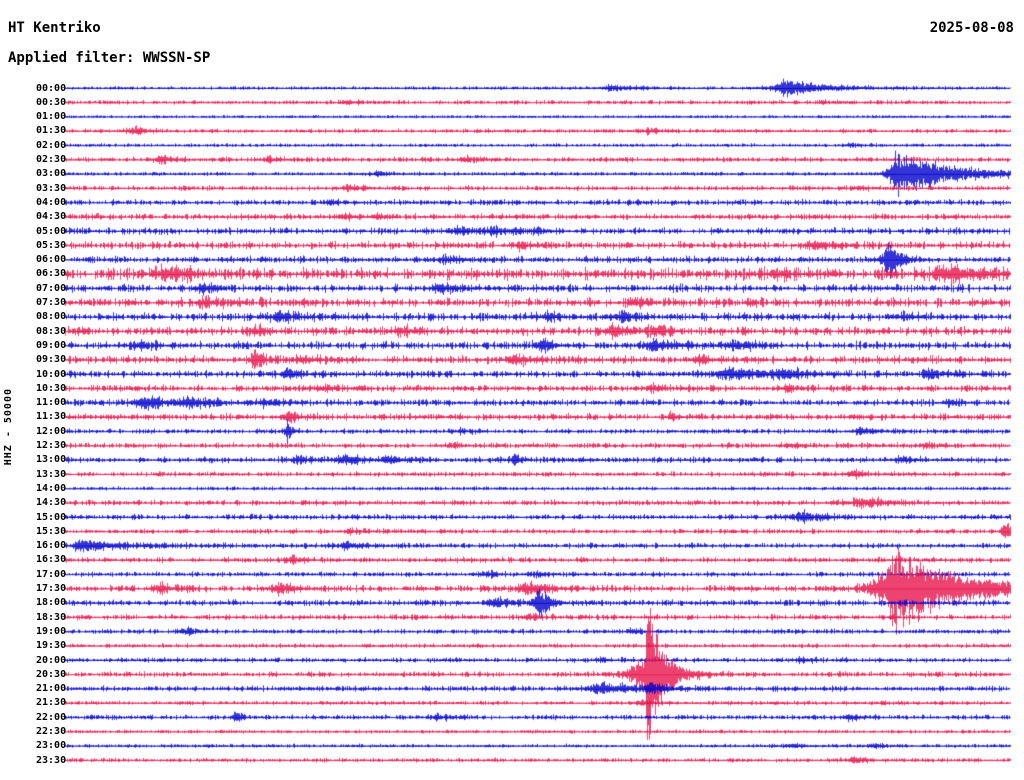 The image size is (1024, 780). What do you see at coordinates (51, 345) in the screenshot?
I see `time-label: 09:00` at bounding box center [51, 345].